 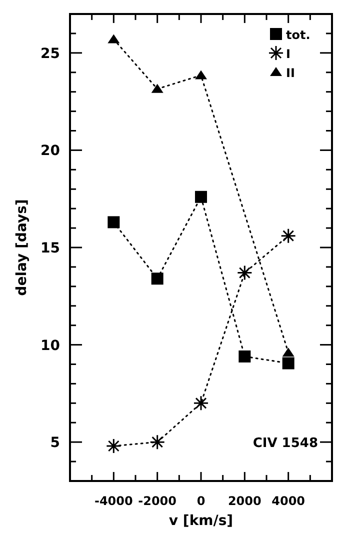 I want to click on y-tick-label: 10, so click(x=50, y=346).